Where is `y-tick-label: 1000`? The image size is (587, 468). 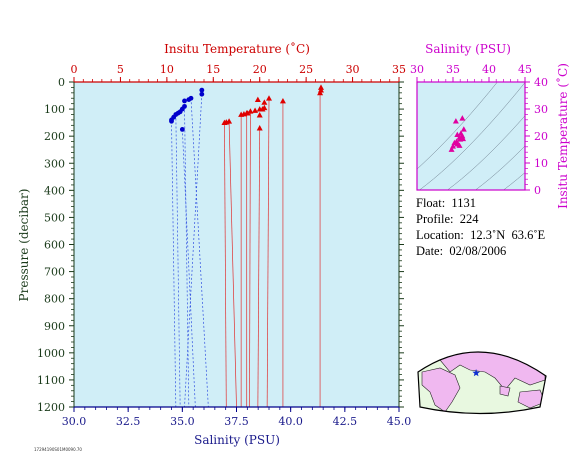 y-tick-label: 1000 is located at coordinates (51, 353).